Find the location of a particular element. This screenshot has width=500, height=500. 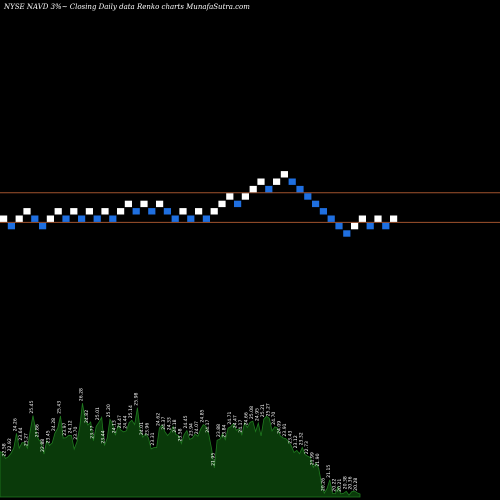

volume-label-61: 24.37 is located at coordinates (164, 423).